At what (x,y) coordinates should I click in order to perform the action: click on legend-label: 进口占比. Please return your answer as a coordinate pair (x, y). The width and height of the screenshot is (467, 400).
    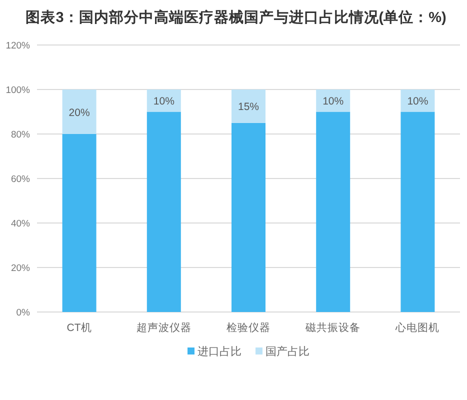
    Looking at the image, I should click on (220, 352).